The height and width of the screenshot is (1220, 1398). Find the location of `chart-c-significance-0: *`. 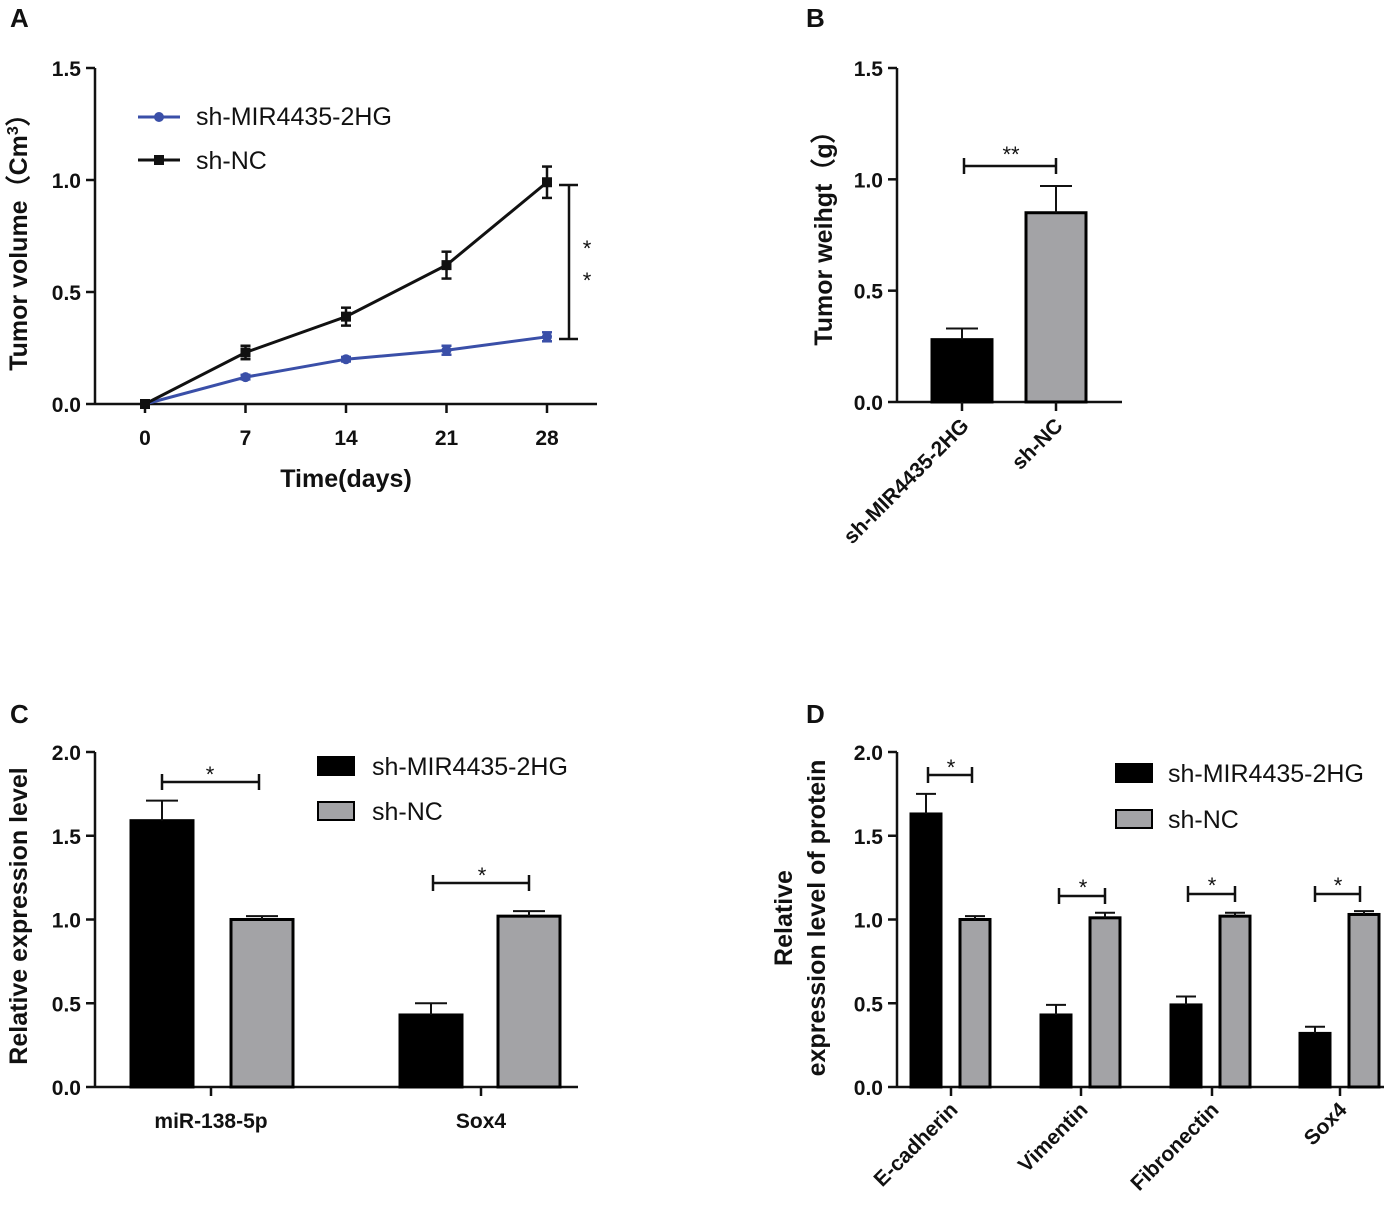

chart-c-significance-0: * is located at coordinates (210, 774).